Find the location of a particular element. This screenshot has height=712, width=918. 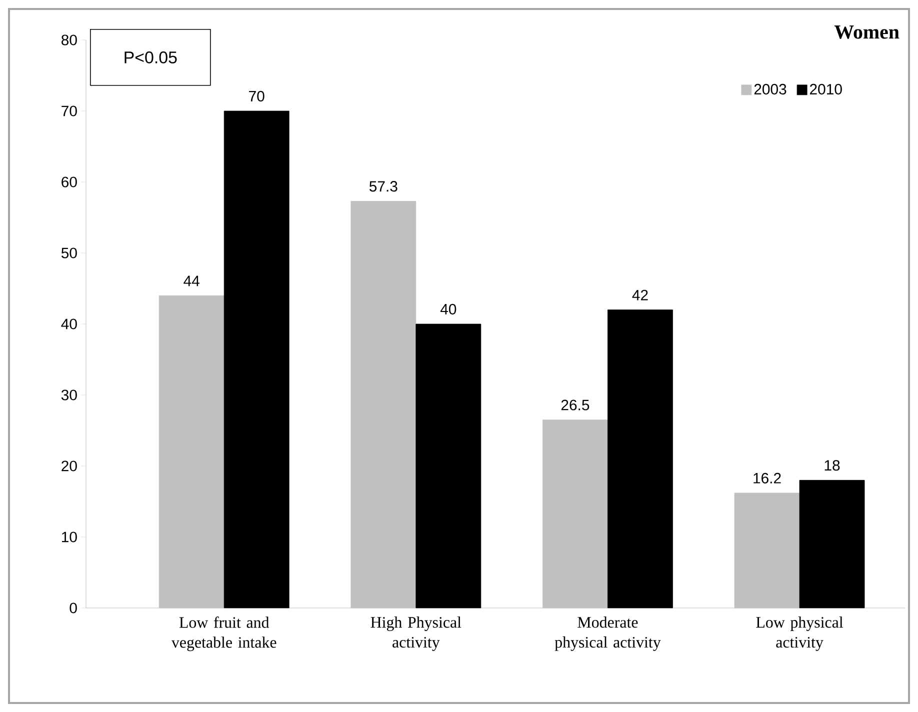

y-tick-label: 40 is located at coordinates (69, 324).